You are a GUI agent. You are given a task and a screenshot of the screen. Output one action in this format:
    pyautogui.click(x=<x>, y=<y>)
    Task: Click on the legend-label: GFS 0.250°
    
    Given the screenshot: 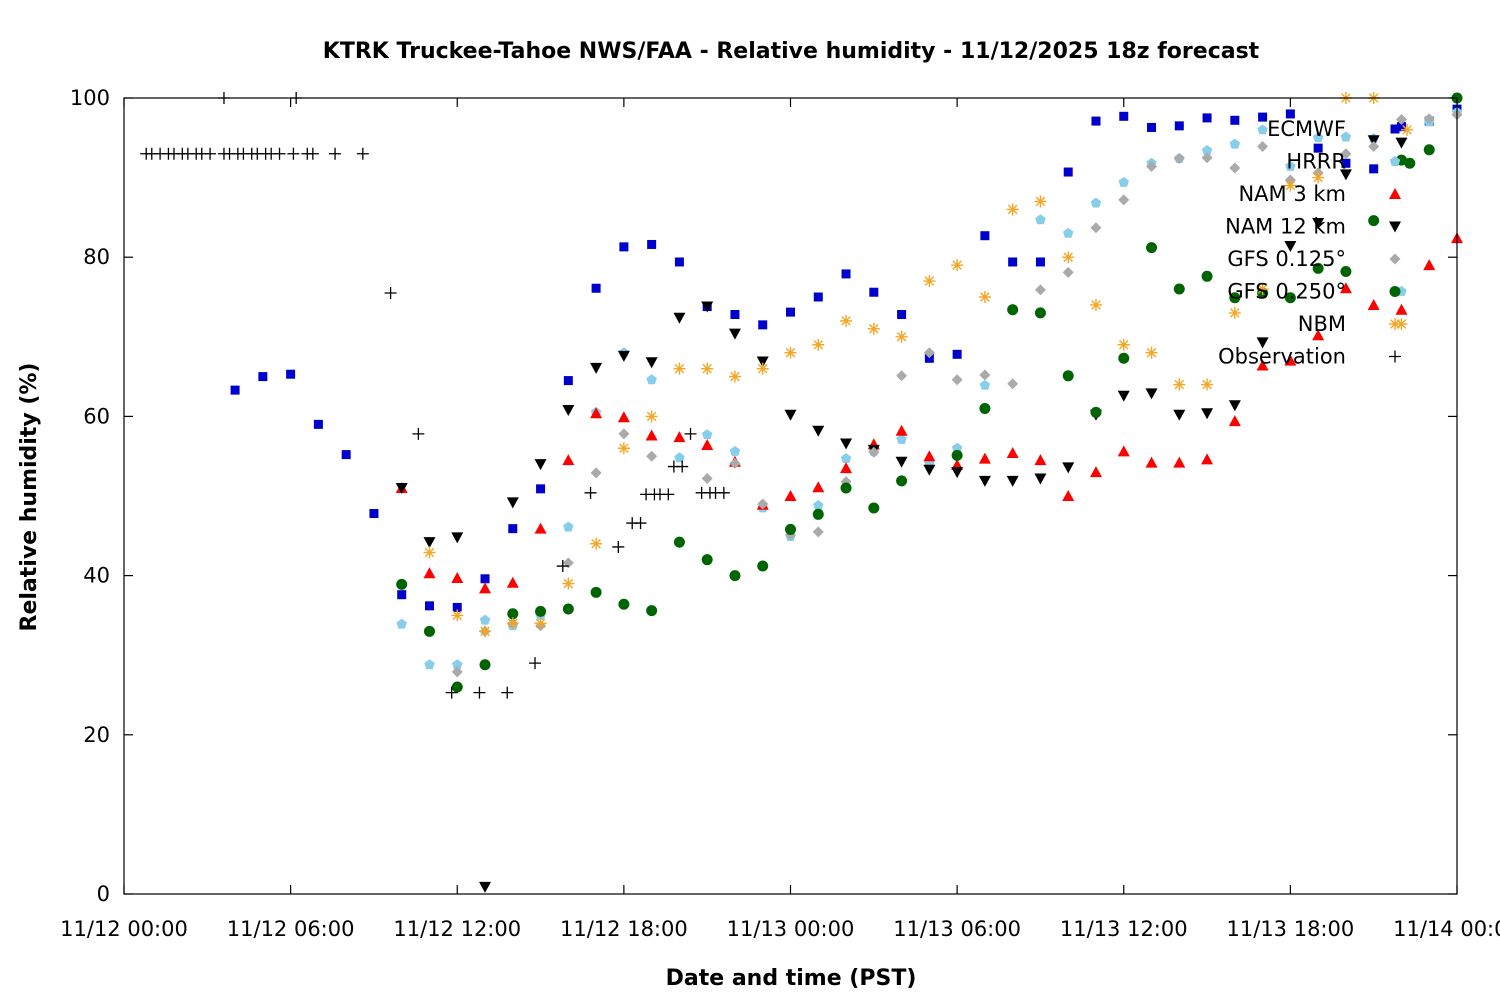 What is the action you would take?
    pyautogui.click(x=1286, y=292)
    